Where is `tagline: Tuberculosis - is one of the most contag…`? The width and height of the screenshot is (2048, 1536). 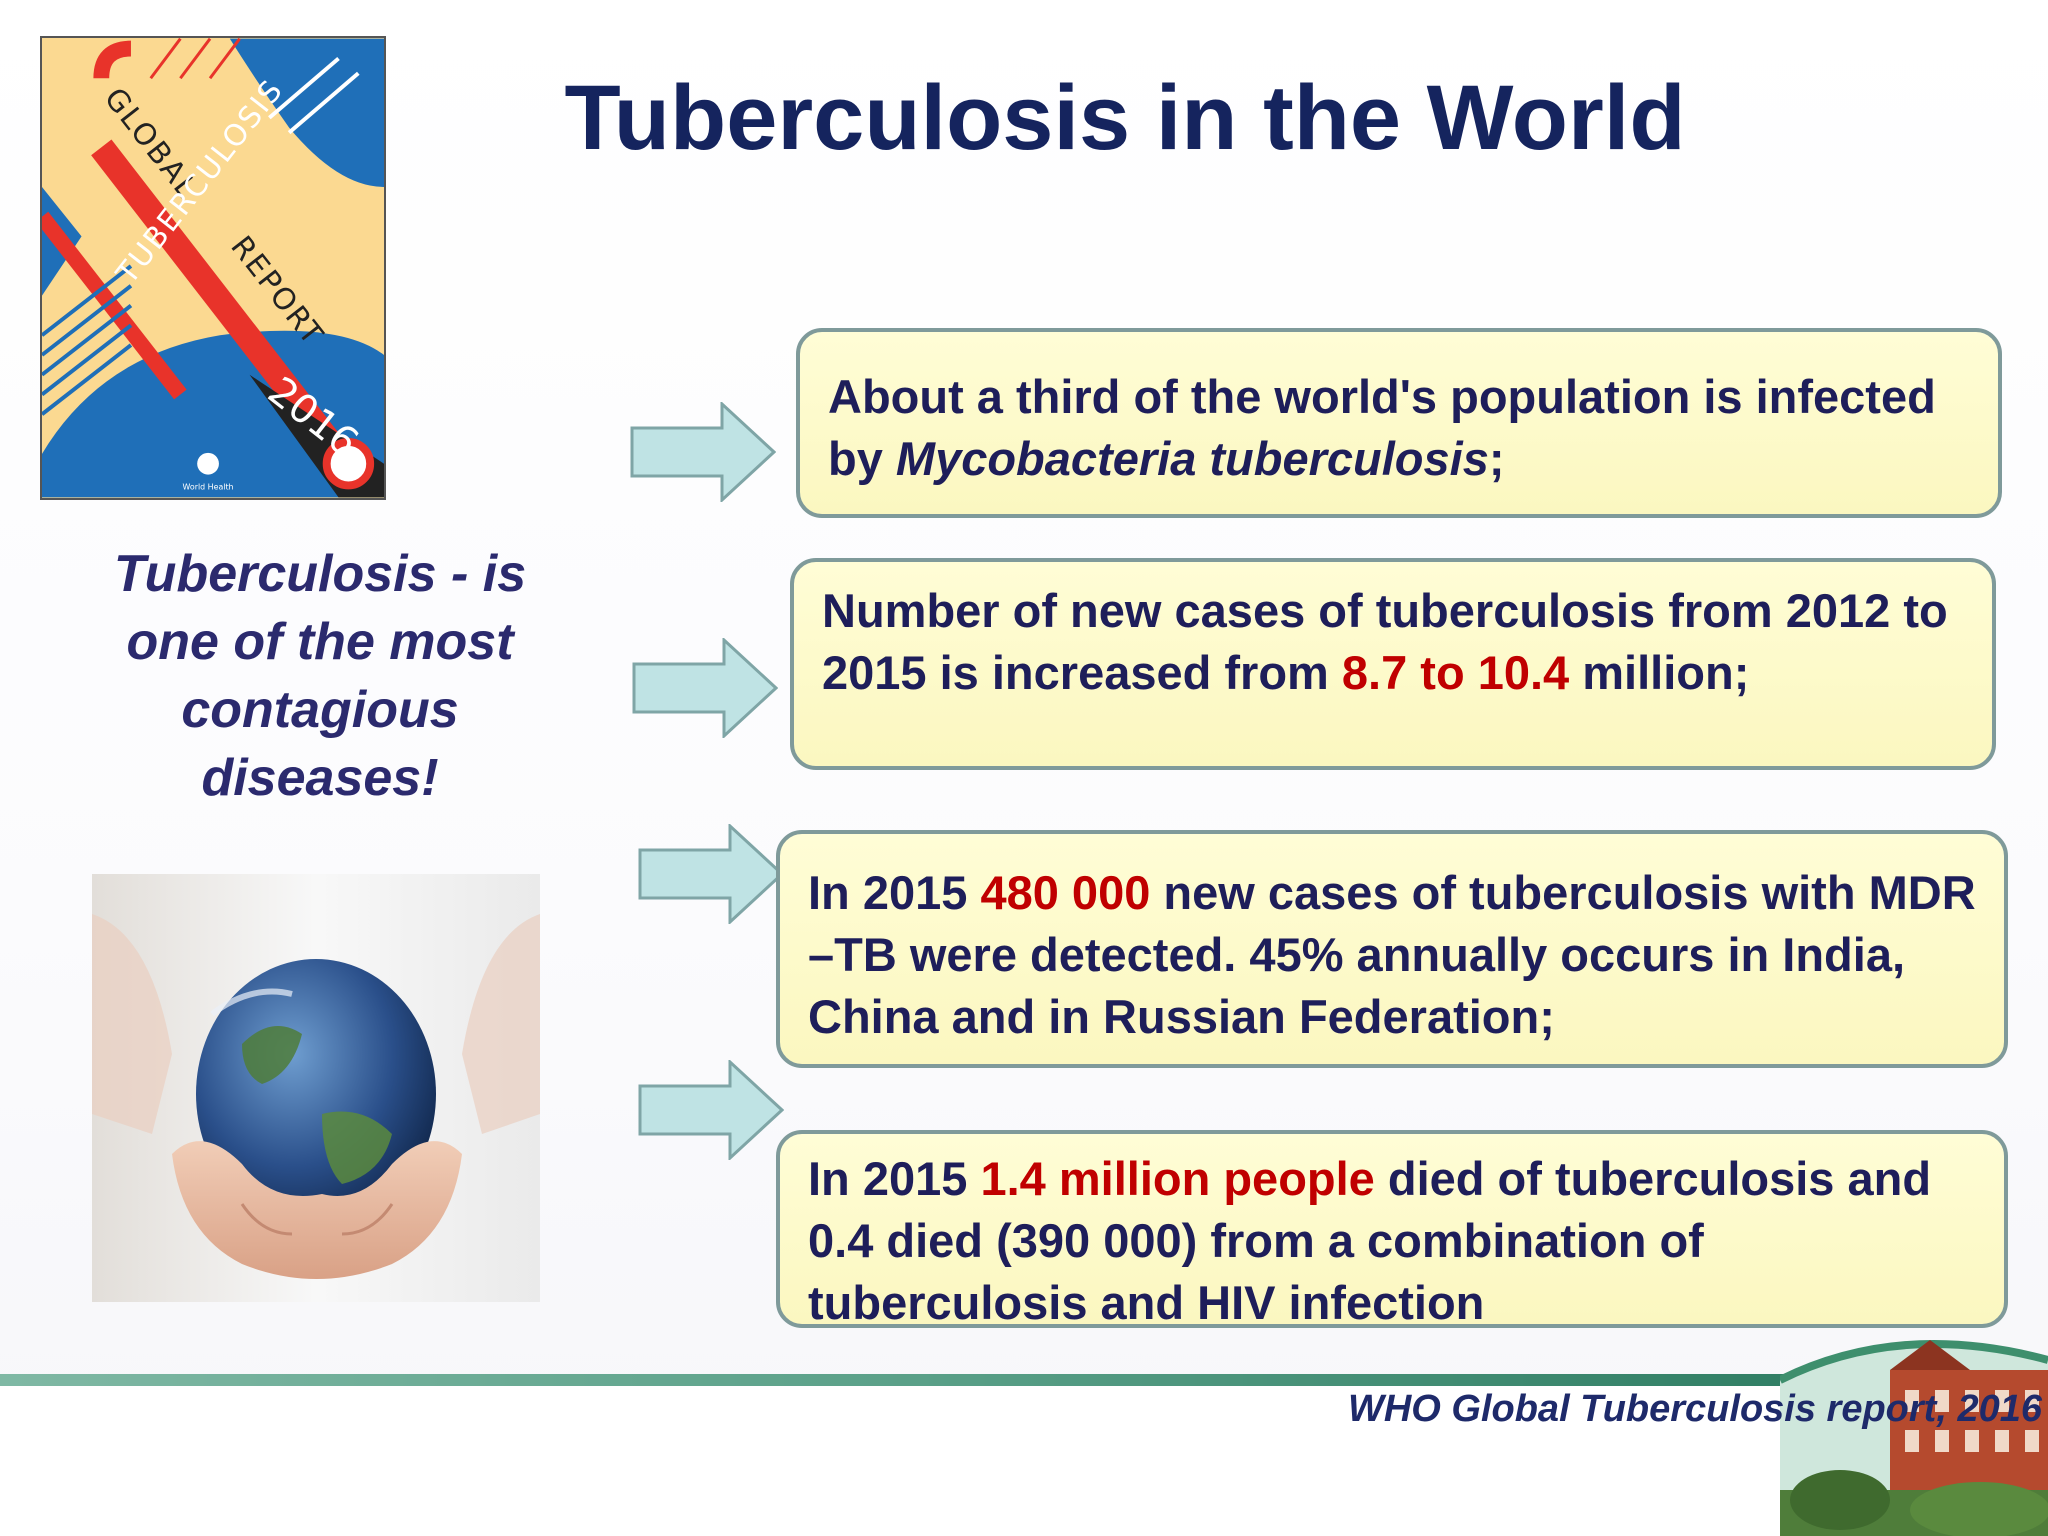
tagline: Tuberculosis - is one of the most contag… is located at coordinates (320, 676).